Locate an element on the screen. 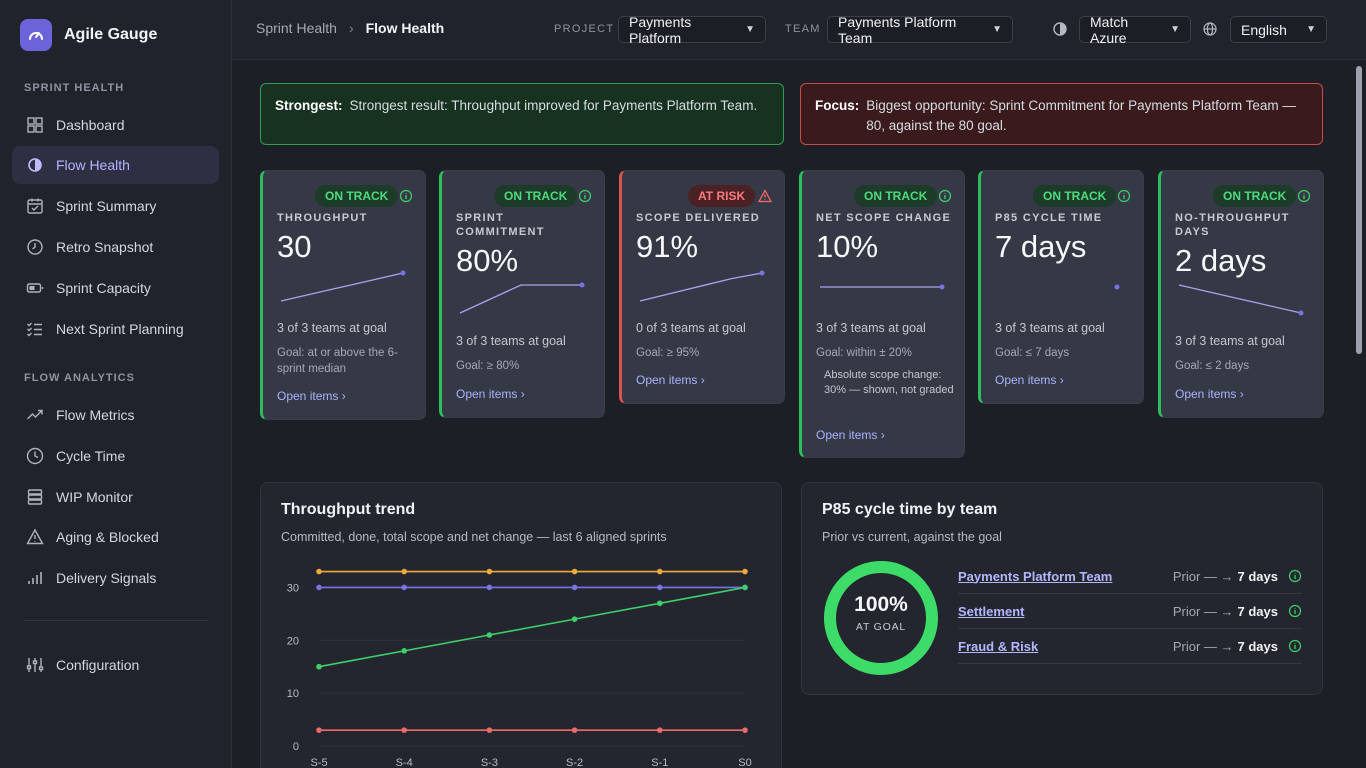  panel-subtitle: Prior vs current, against the goal is located at coordinates (912, 537).